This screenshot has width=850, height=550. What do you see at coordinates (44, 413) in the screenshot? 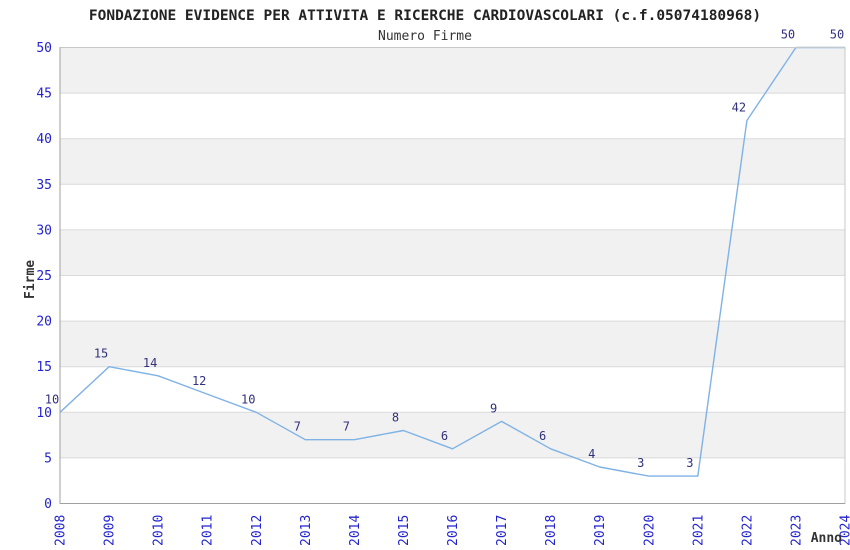
I see `y-tick-label: 10` at bounding box center [44, 413].